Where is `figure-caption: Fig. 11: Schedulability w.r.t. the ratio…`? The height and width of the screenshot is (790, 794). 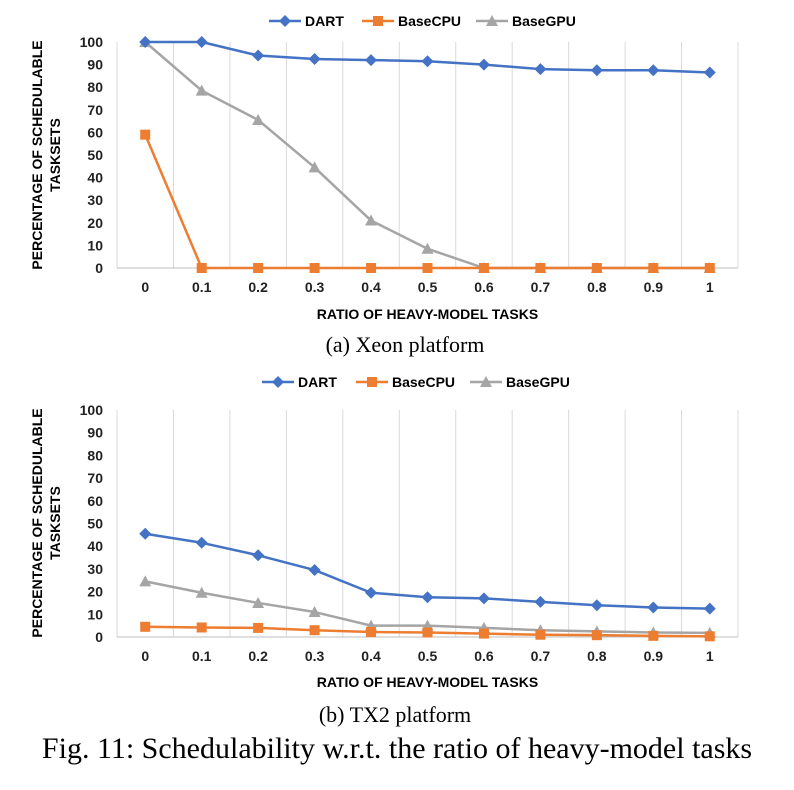
figure-caption: Fig. 11: Schedulability w.r.t. the ratio… is located at coordinates (397, 748).